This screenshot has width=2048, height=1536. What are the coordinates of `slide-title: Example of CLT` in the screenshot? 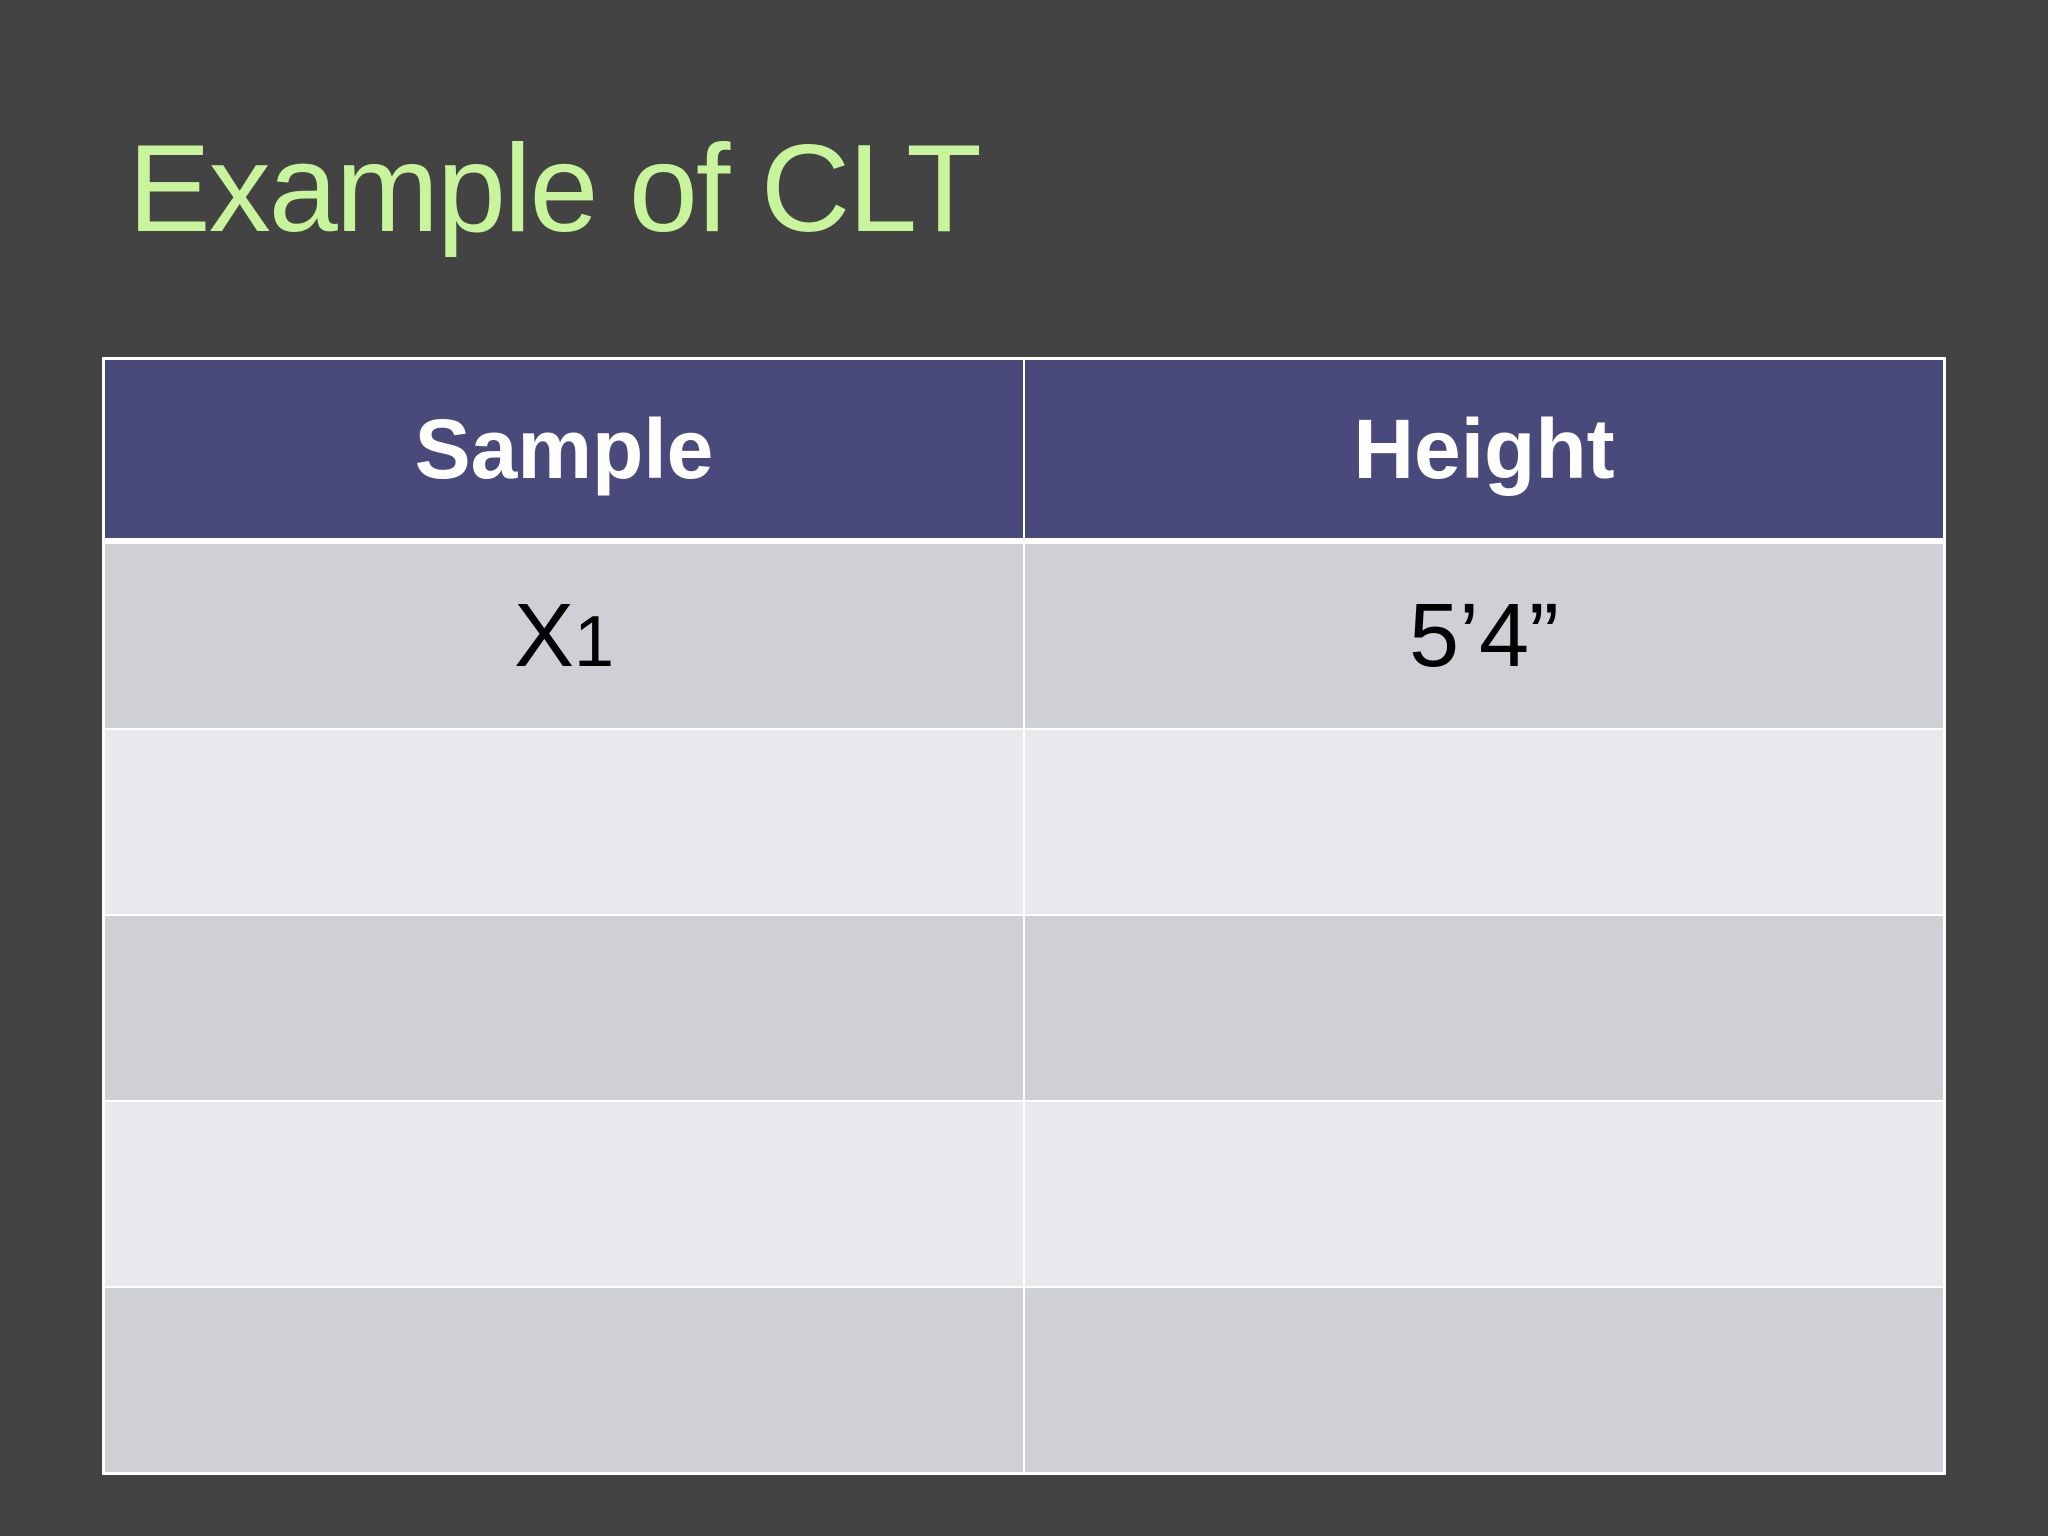 It's located at (555, 189).